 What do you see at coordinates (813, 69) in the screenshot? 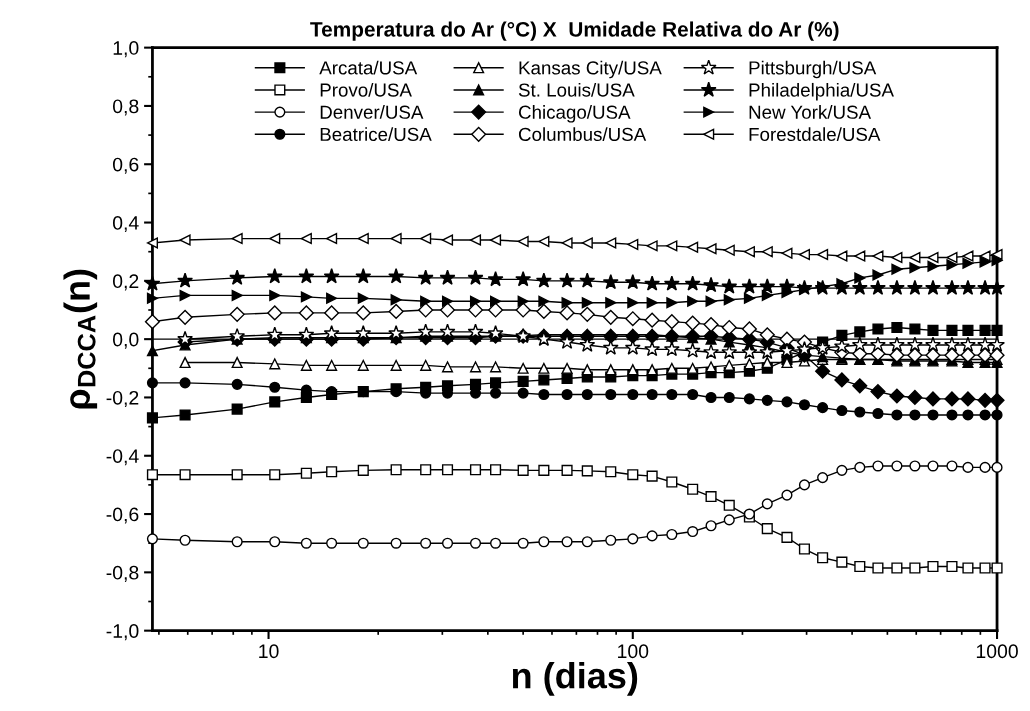
I see `legend-label: Pittsburgh/USA` at bounding box center [813, 69].